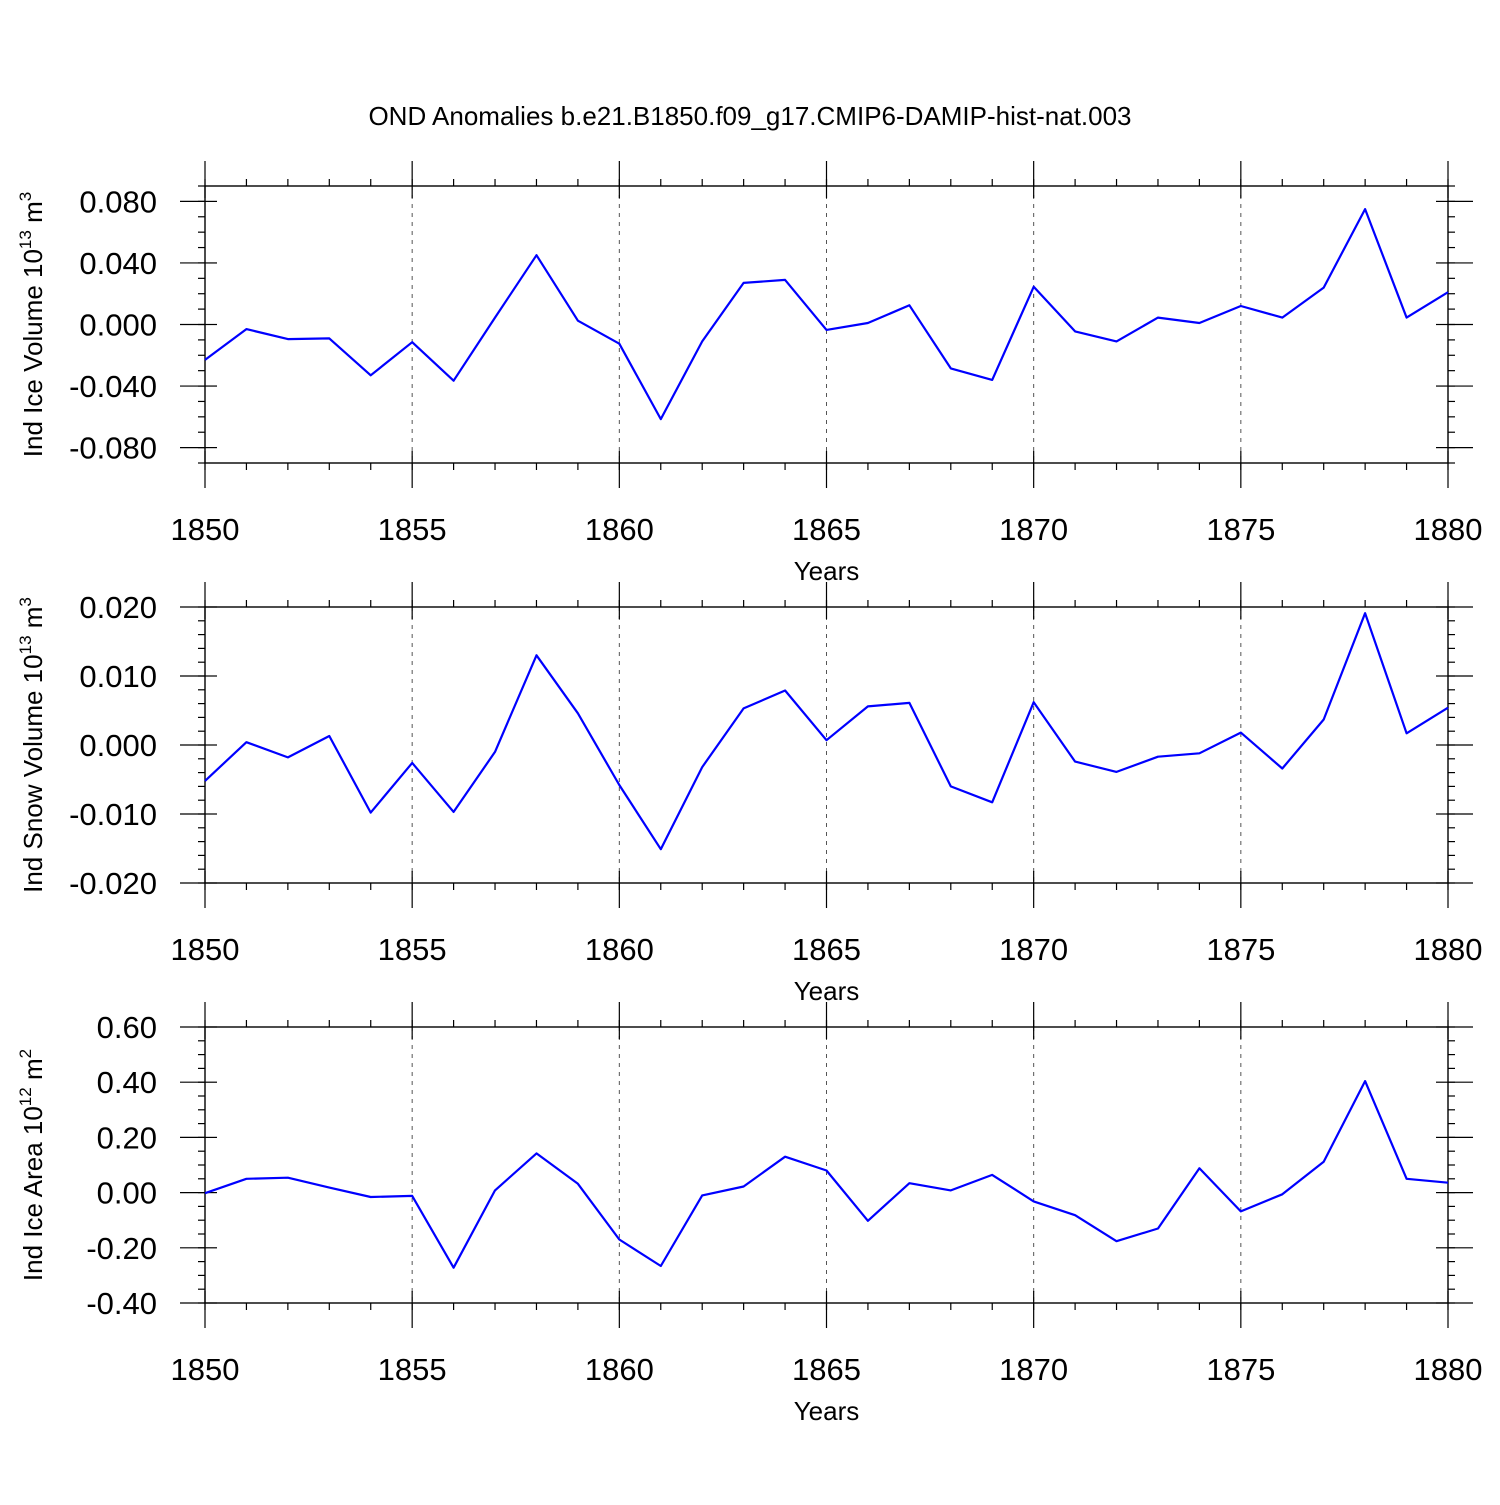  Describe the element at coordinates (113, 386) in the screenshot. I see `y-tick-label: -0.040` at that location.